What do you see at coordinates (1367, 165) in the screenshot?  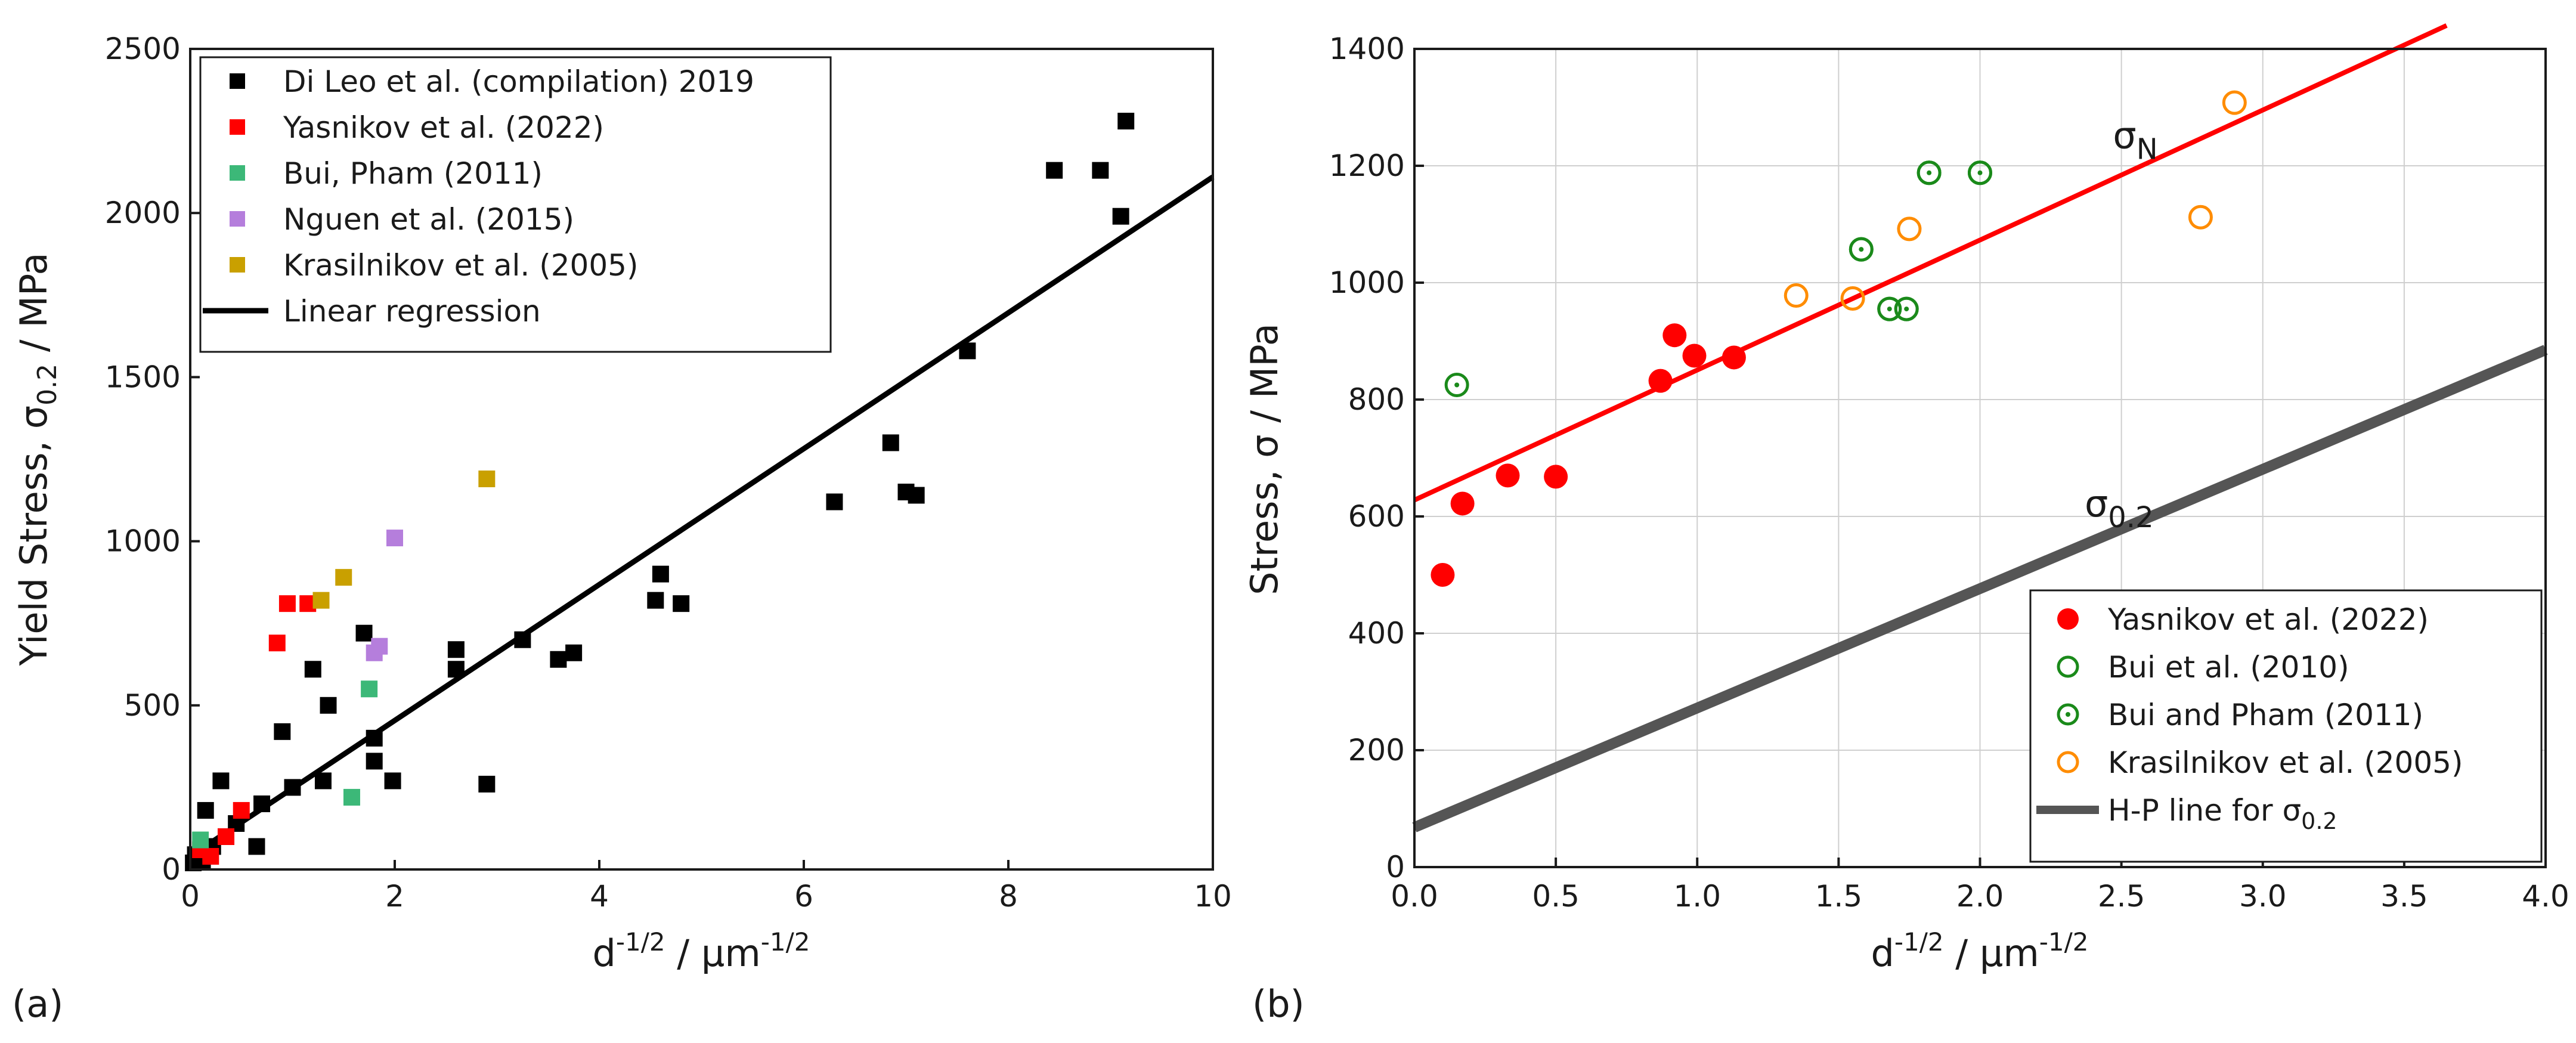 I see `chart-b-y-tick-label: 1200` at bounding box center [1367, 165].